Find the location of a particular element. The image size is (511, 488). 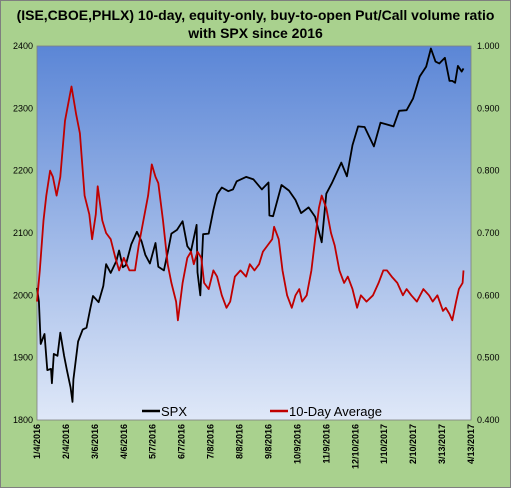

legend-label: 10-Day Average is located at coordinates (335, 411).